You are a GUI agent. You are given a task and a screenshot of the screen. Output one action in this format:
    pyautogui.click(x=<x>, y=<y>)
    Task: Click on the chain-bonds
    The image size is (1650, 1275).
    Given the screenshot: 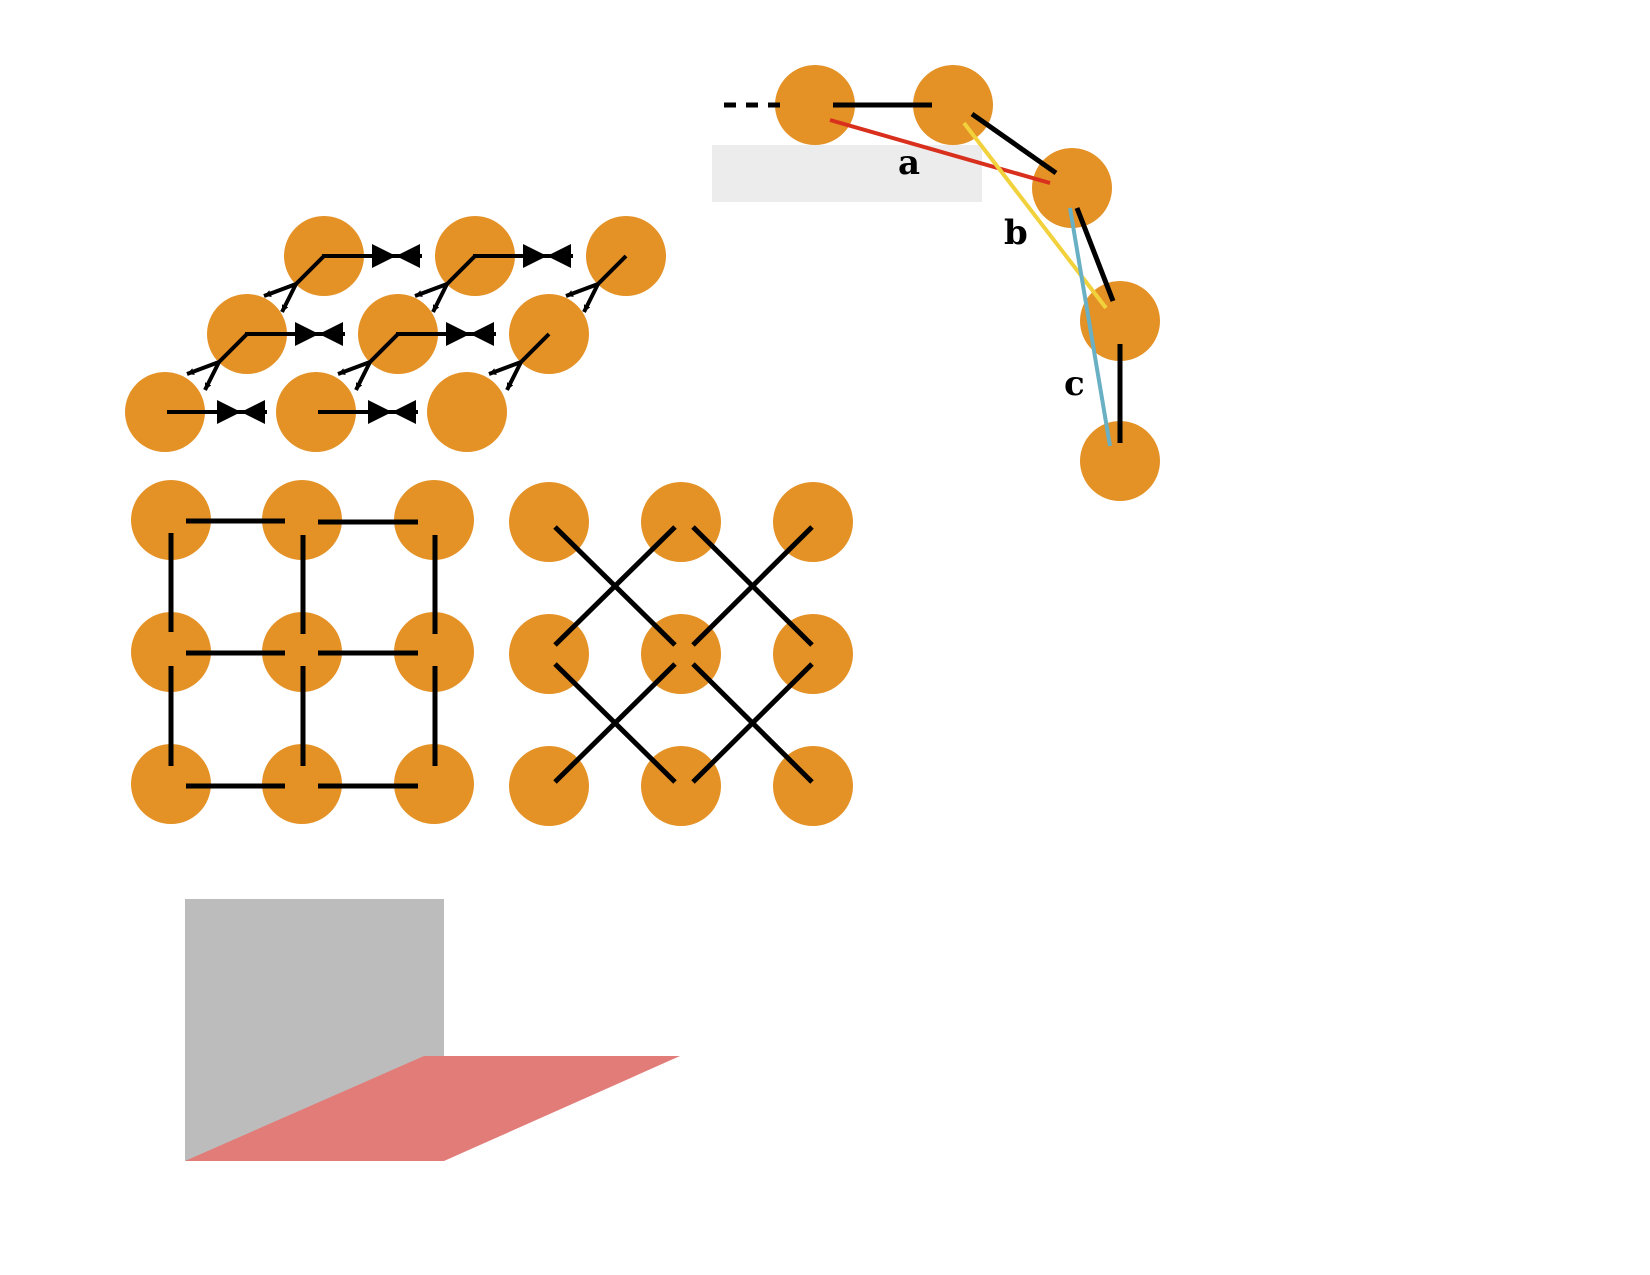 What is the action you would take?
    pyautogui.click(x=923, y=272)
    